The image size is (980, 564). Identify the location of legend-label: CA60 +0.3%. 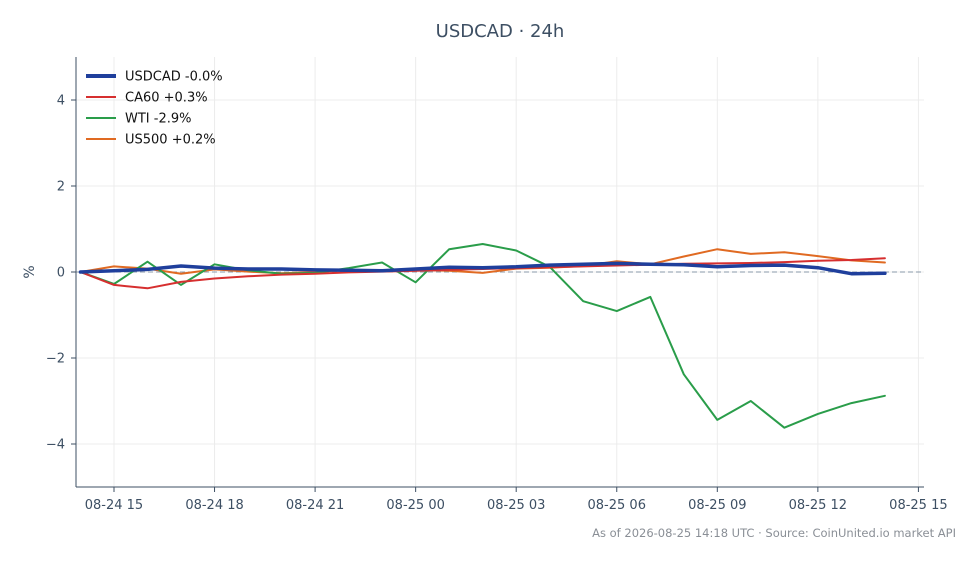
(166, 98).